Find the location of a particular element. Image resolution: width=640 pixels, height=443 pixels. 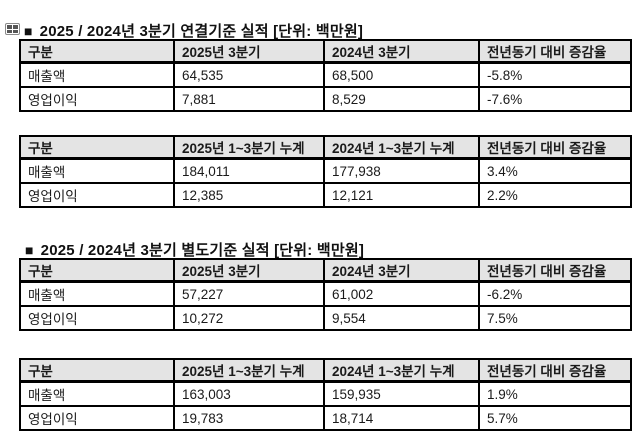

table-row: 매출액 64,535 68,500 -5.8% is located at coordinates (325, 74).